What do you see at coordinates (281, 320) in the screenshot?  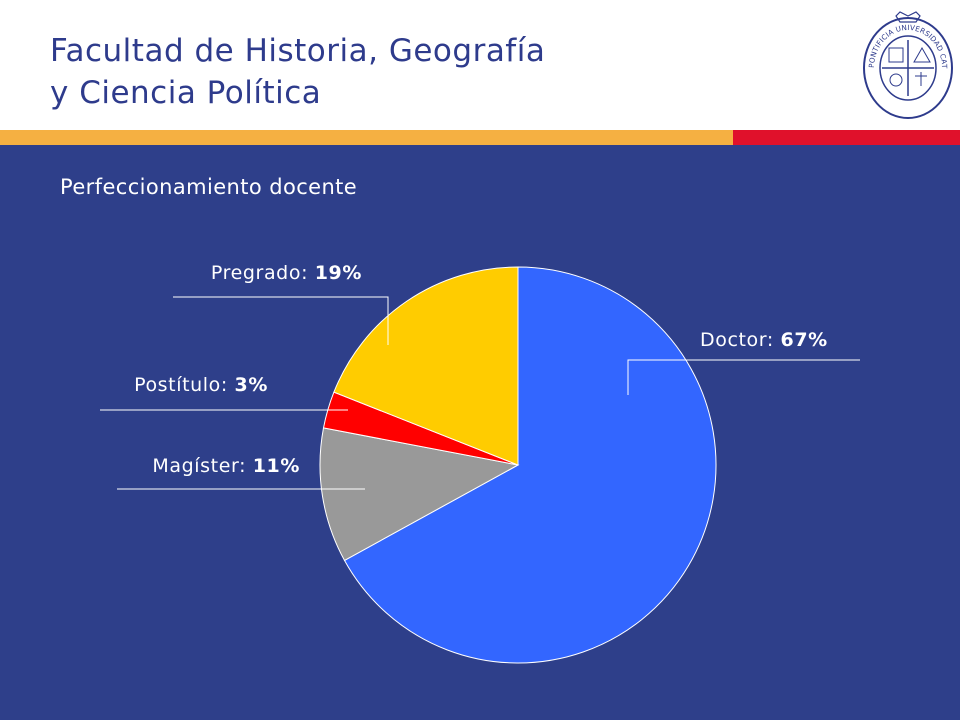 I see `leader-line-pregrado` at bounding box center [281, 320].